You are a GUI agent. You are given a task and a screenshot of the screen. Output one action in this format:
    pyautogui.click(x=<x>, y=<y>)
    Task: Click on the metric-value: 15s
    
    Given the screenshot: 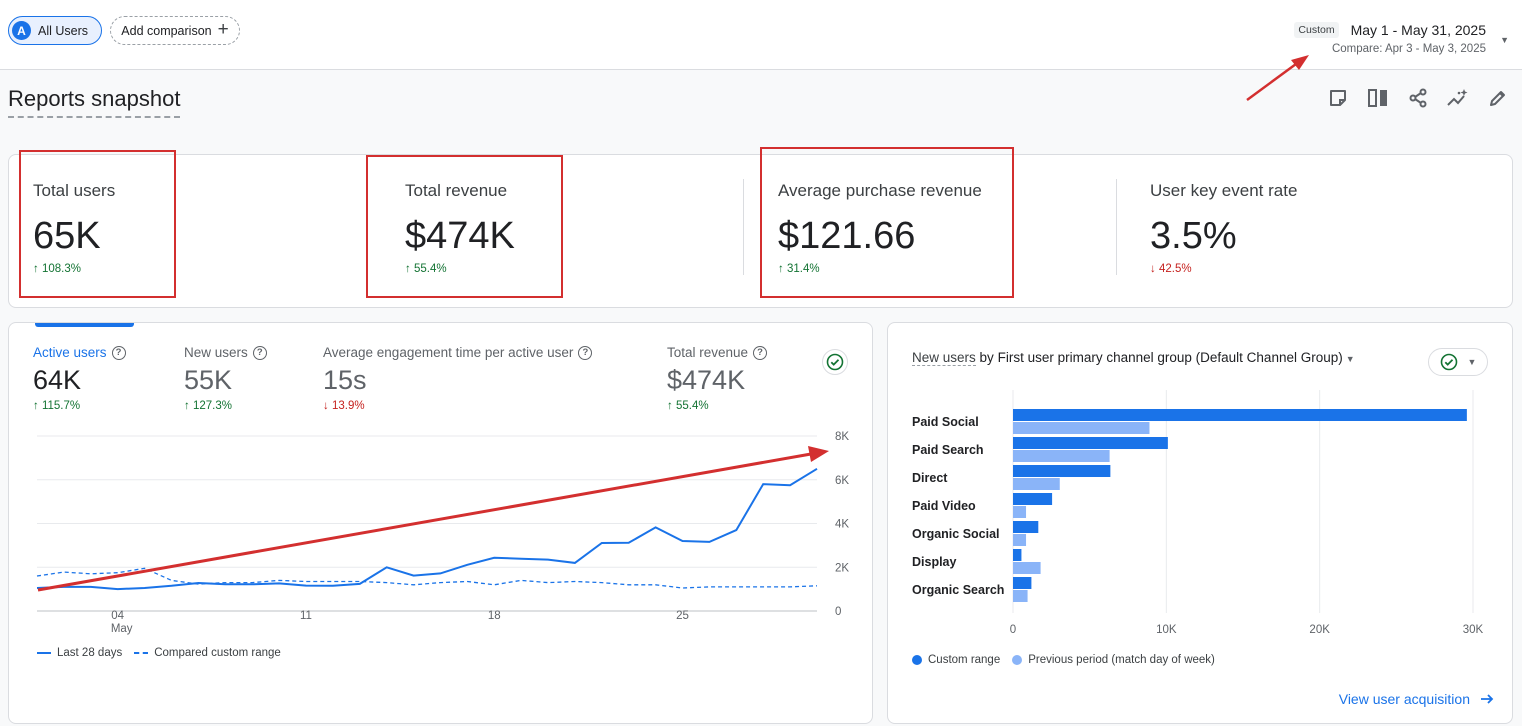 What is the action you would take?
    pyautogui.click(x=345, y=380)
    